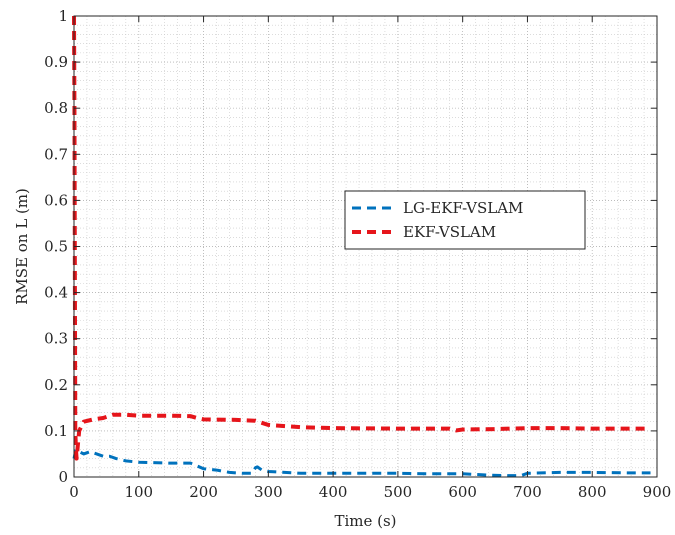 This screenshot has height=535, width=675. What do you see at coordinates (56, 62) in the screenshot?
I see `y-tick-label: 0.9` at bounding box center [56, 62].